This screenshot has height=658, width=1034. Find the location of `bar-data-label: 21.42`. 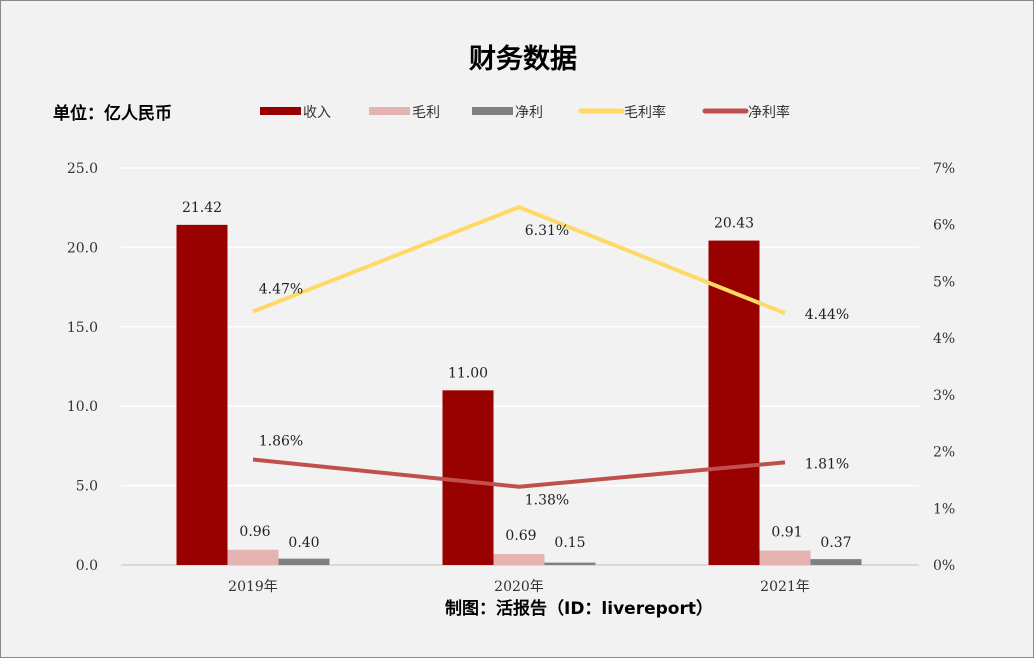

bar-data-label: 21.42 is located at coordinates (202, 208).